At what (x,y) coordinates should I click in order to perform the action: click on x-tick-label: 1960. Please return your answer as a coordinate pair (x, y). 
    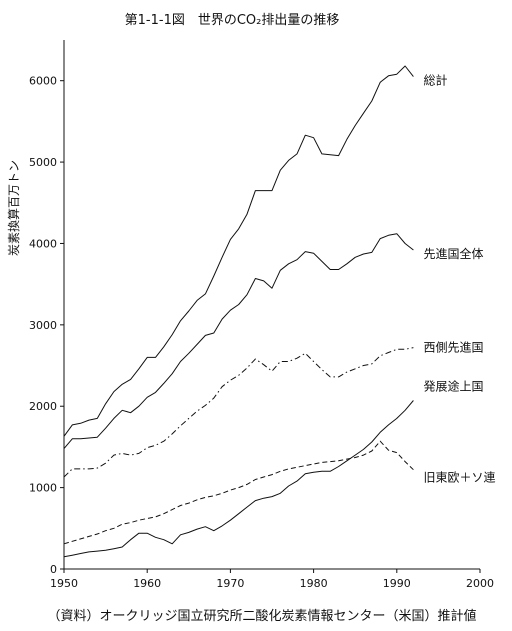
    Looking at the image, I should click on (147, 583).